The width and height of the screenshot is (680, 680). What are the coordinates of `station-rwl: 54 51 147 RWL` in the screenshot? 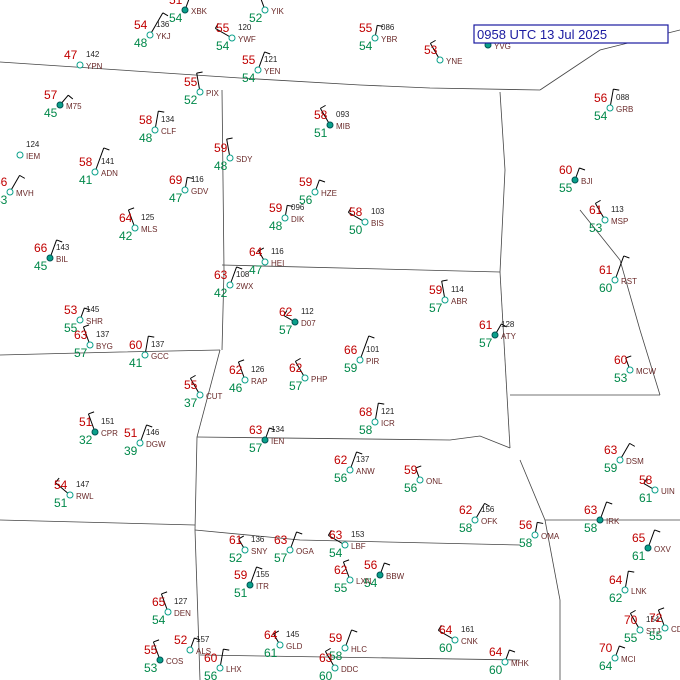 It's located at (74, 493).